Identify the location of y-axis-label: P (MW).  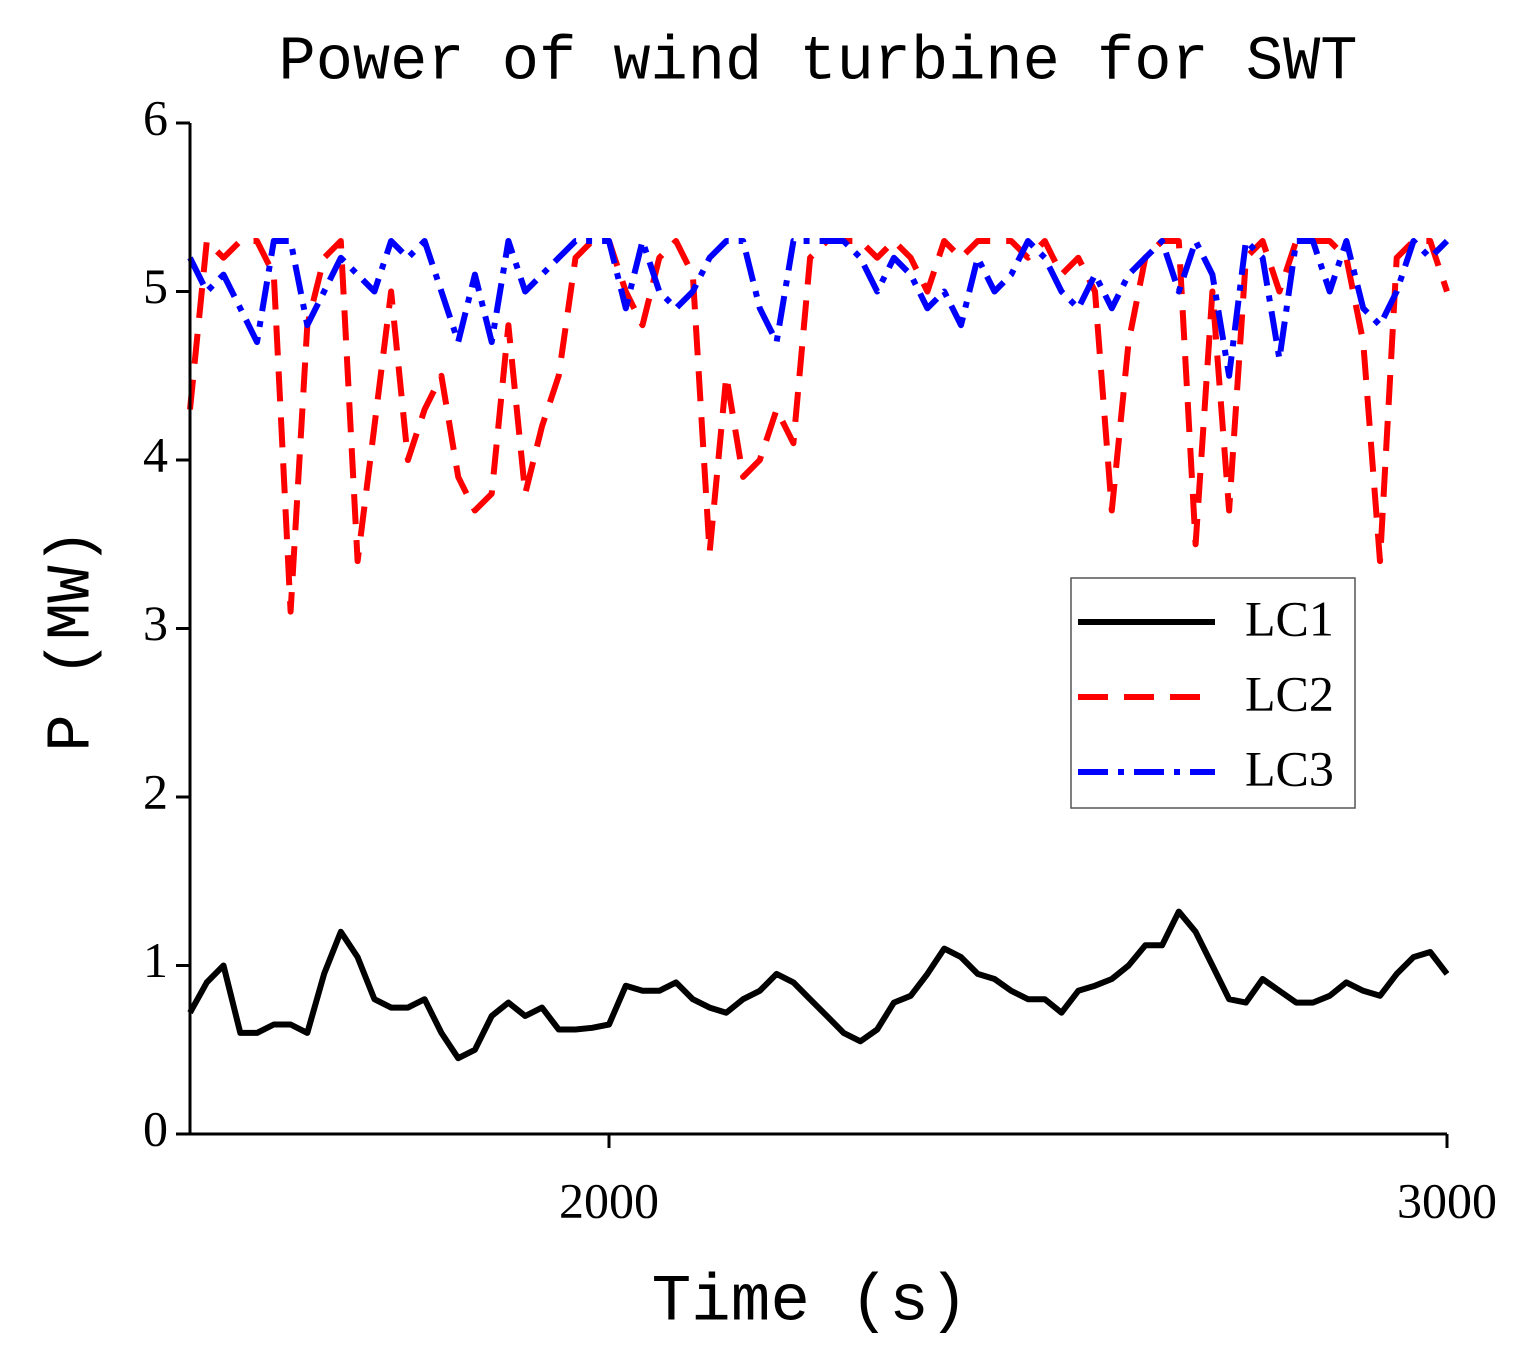
(71, 639).